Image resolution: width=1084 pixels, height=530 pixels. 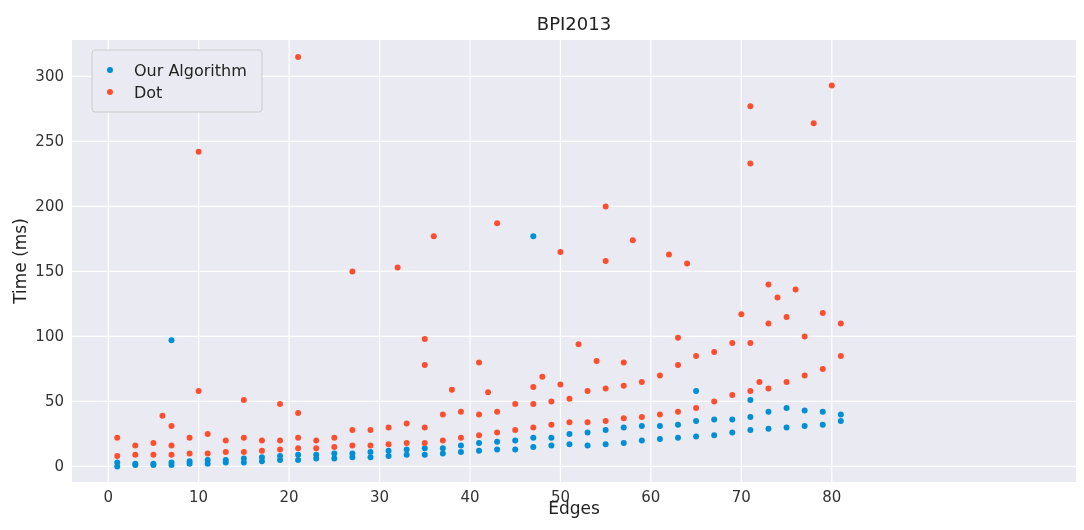 What do you see at coordinates (574, 23) in the screenshot?
I see `chart-title: BPI2013` at bounding box center [574, 23].